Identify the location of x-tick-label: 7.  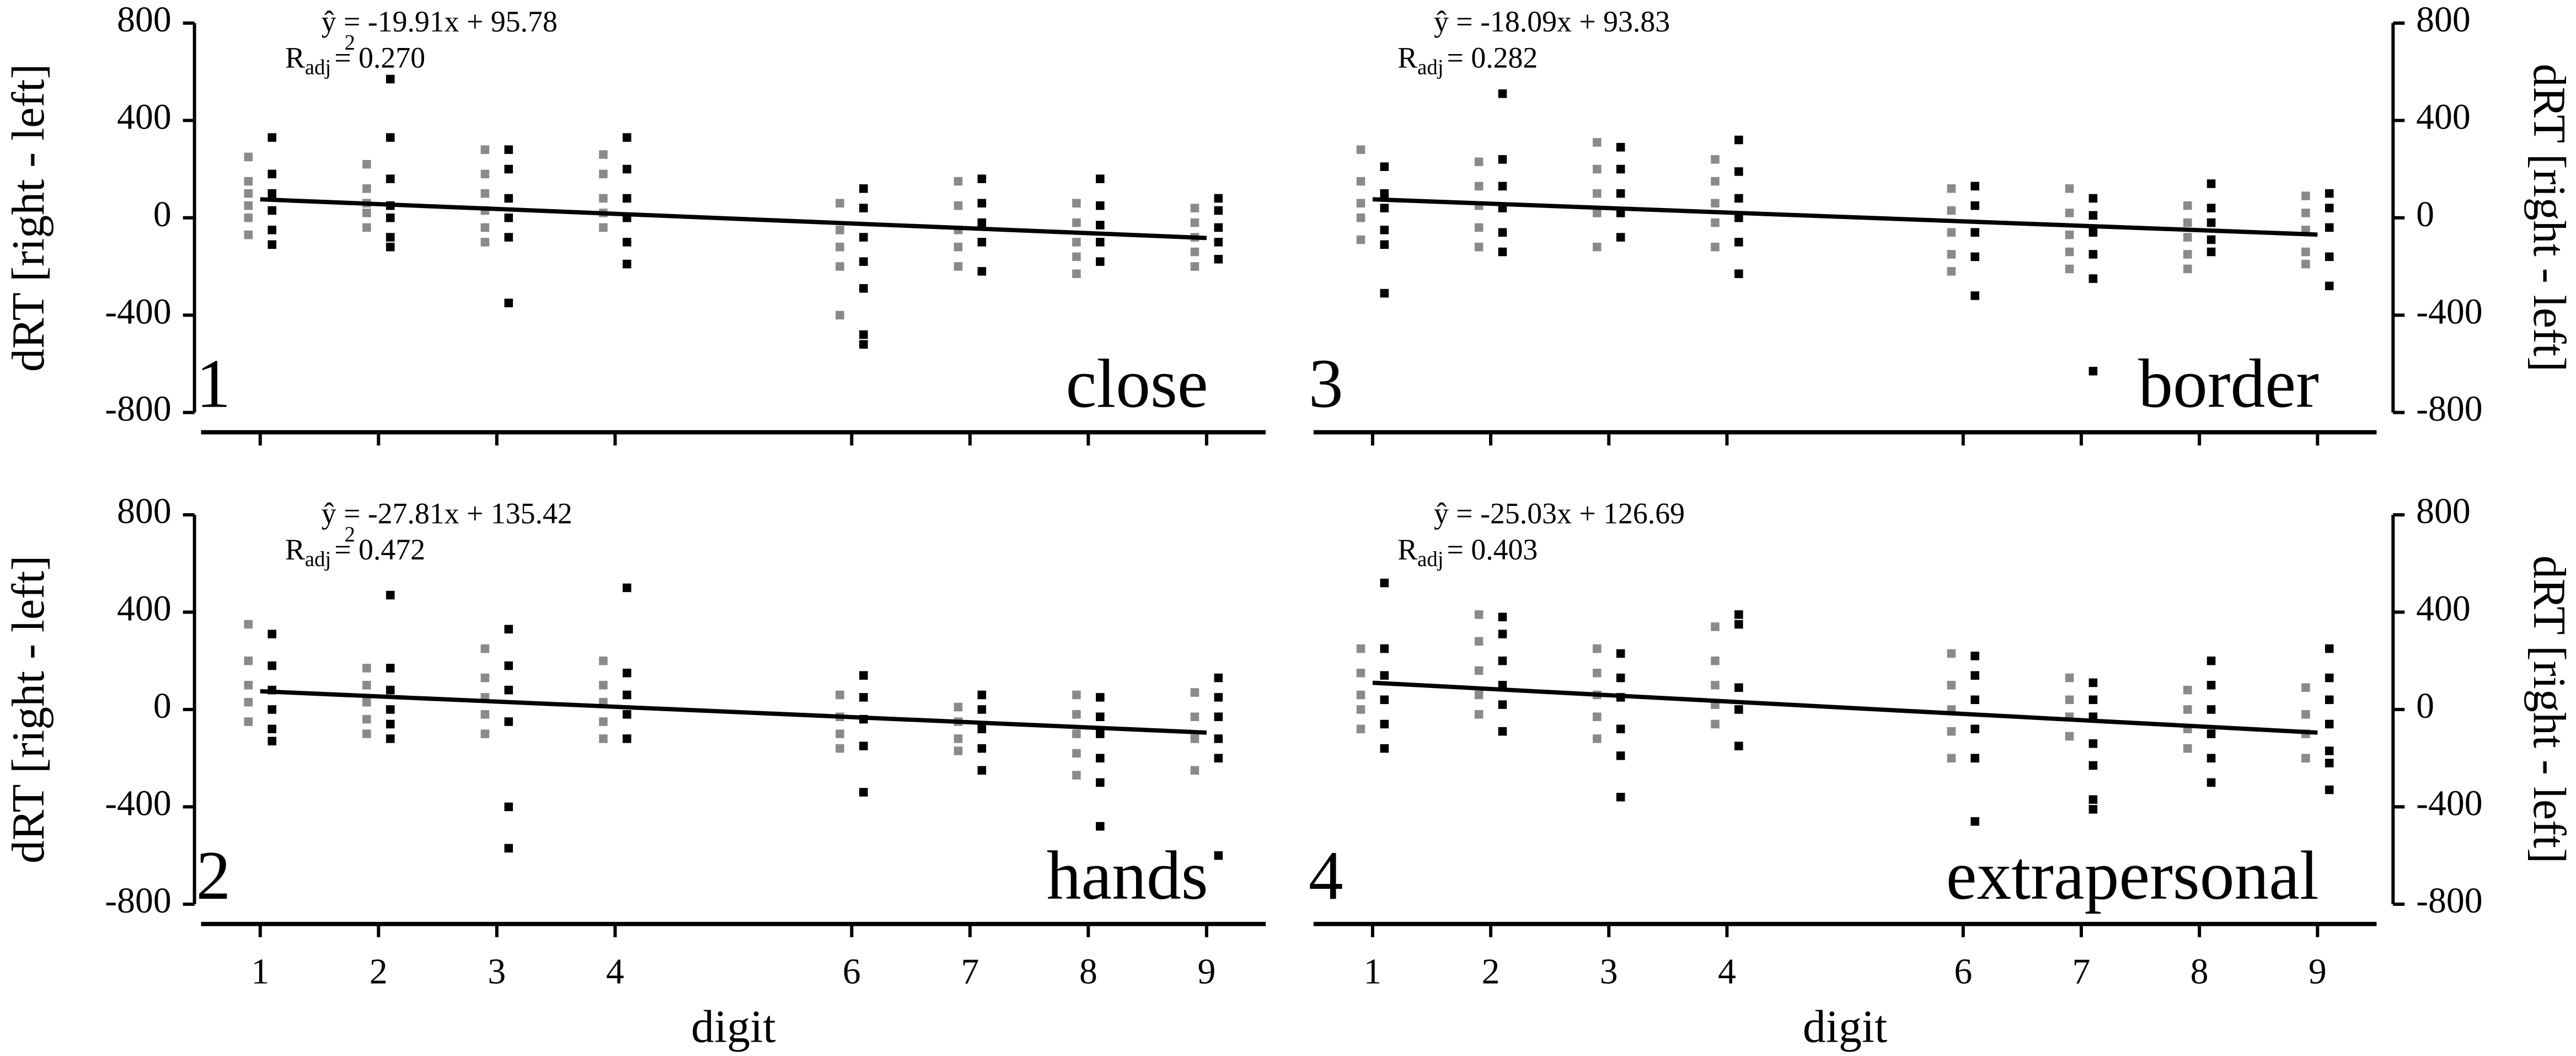
(970, 972).